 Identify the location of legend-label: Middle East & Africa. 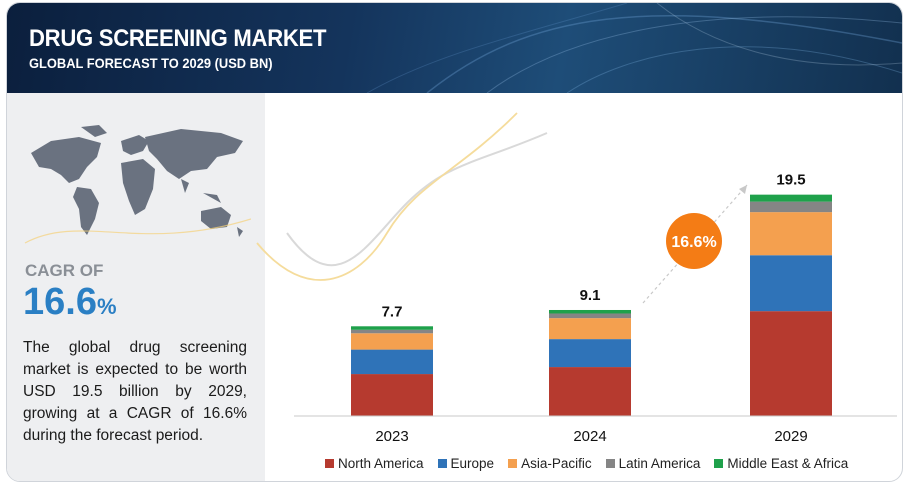
(788, 463).